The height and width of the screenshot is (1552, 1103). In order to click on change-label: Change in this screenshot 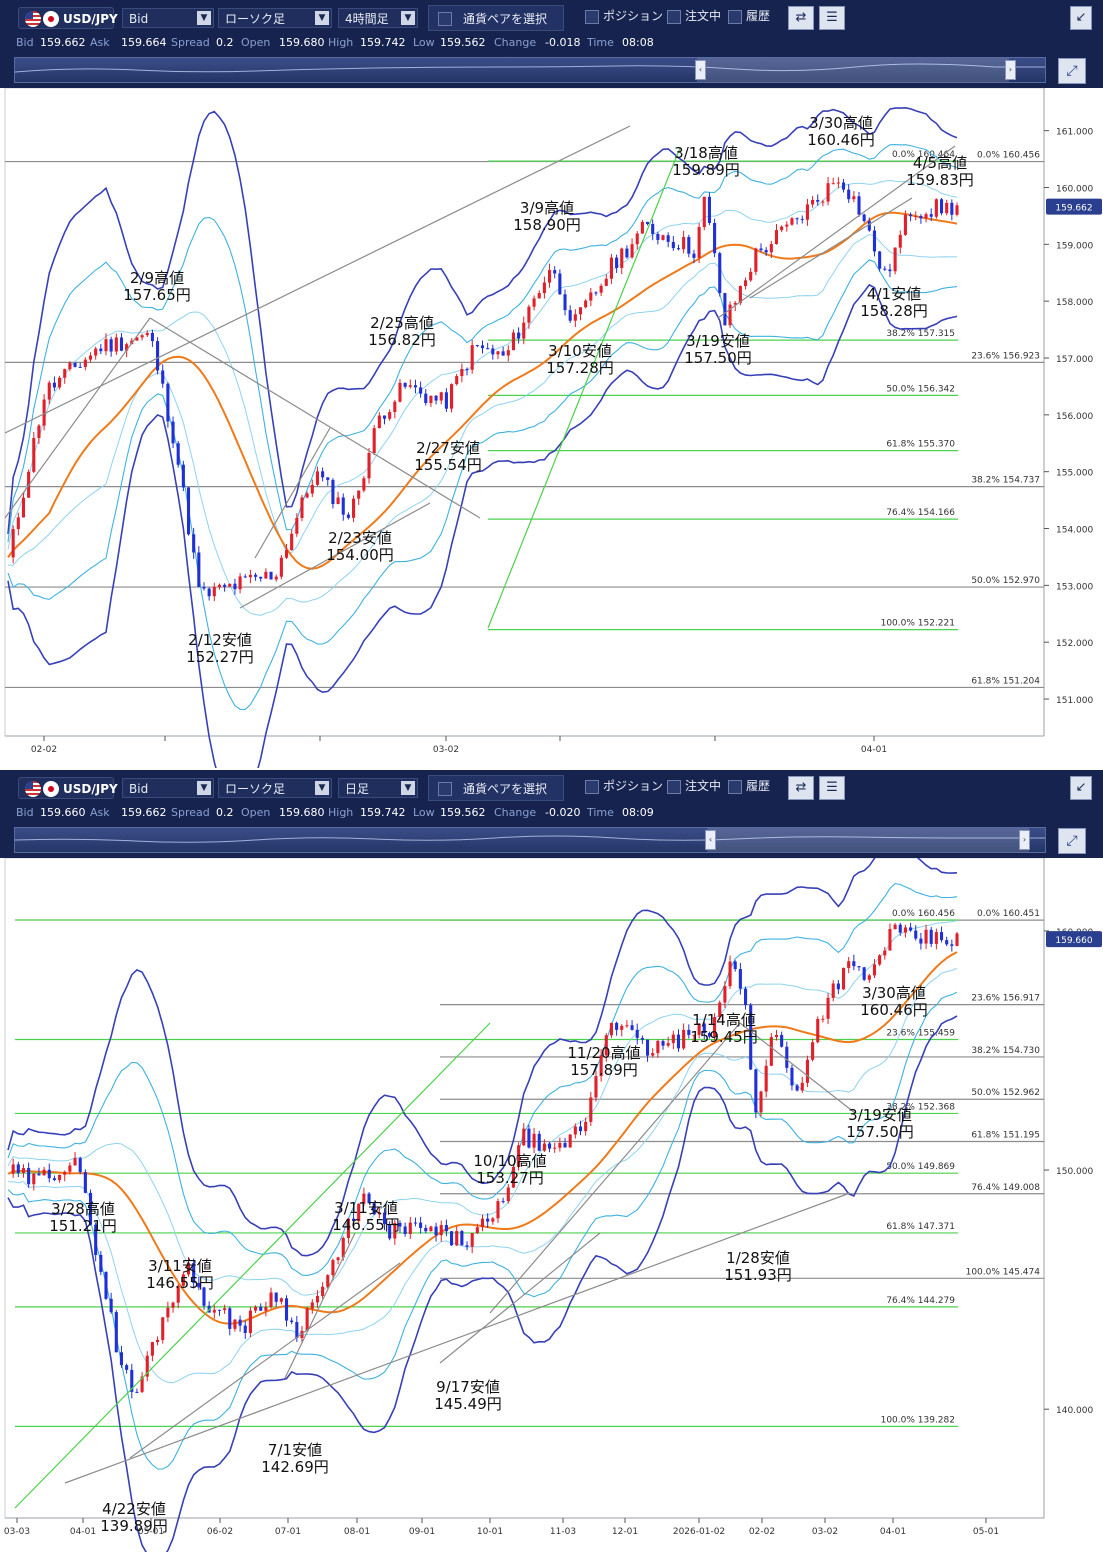, I will do `click(515, 812)`.